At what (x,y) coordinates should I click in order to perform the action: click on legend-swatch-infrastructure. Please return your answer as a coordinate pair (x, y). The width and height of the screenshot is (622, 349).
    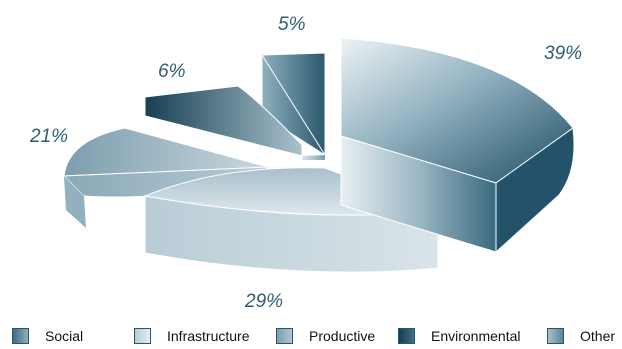
    Looking at the image, I should click on (142, 336).